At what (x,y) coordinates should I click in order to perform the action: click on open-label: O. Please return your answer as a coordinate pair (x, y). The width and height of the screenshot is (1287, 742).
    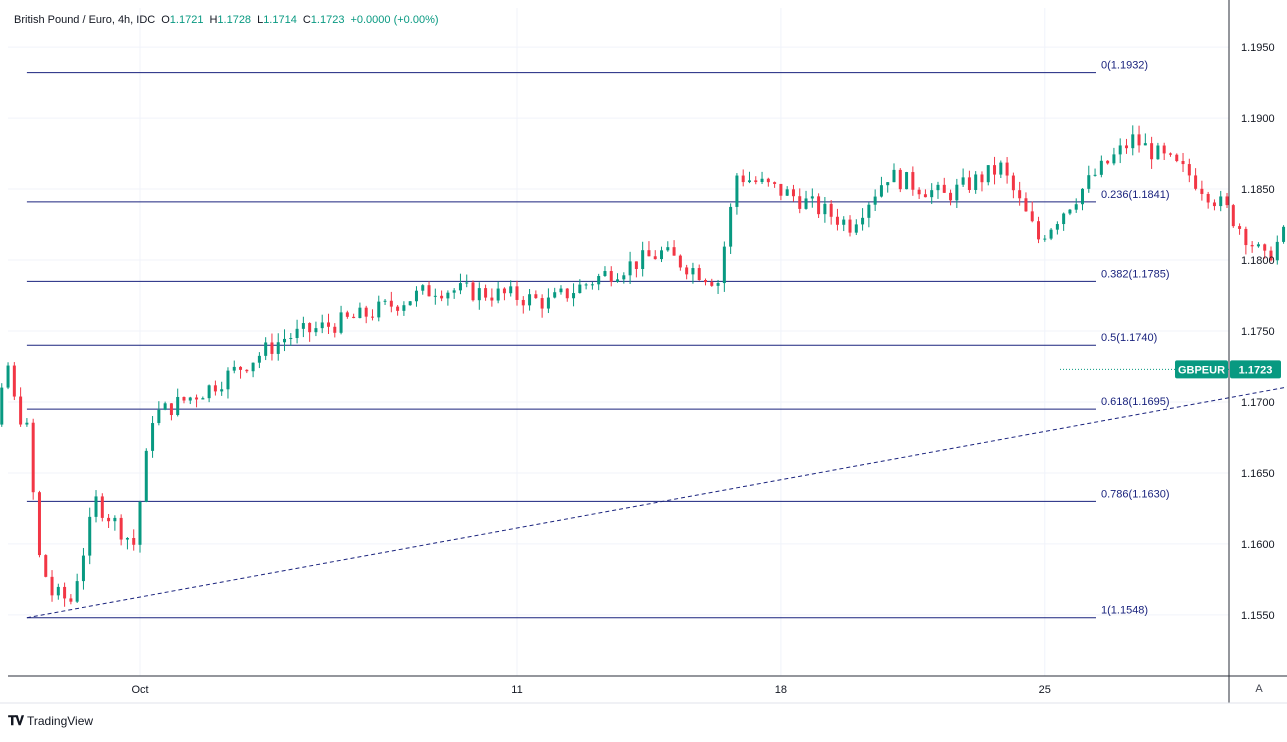
    Looking at the image, I should click on (165, 20).